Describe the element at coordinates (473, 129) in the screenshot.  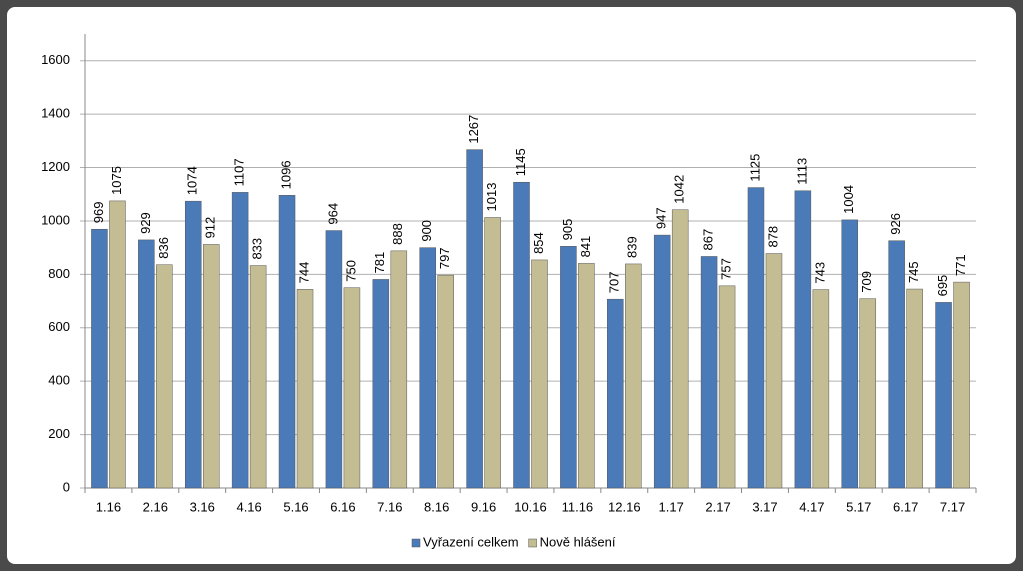
I see `data-label: 1267` at that location.